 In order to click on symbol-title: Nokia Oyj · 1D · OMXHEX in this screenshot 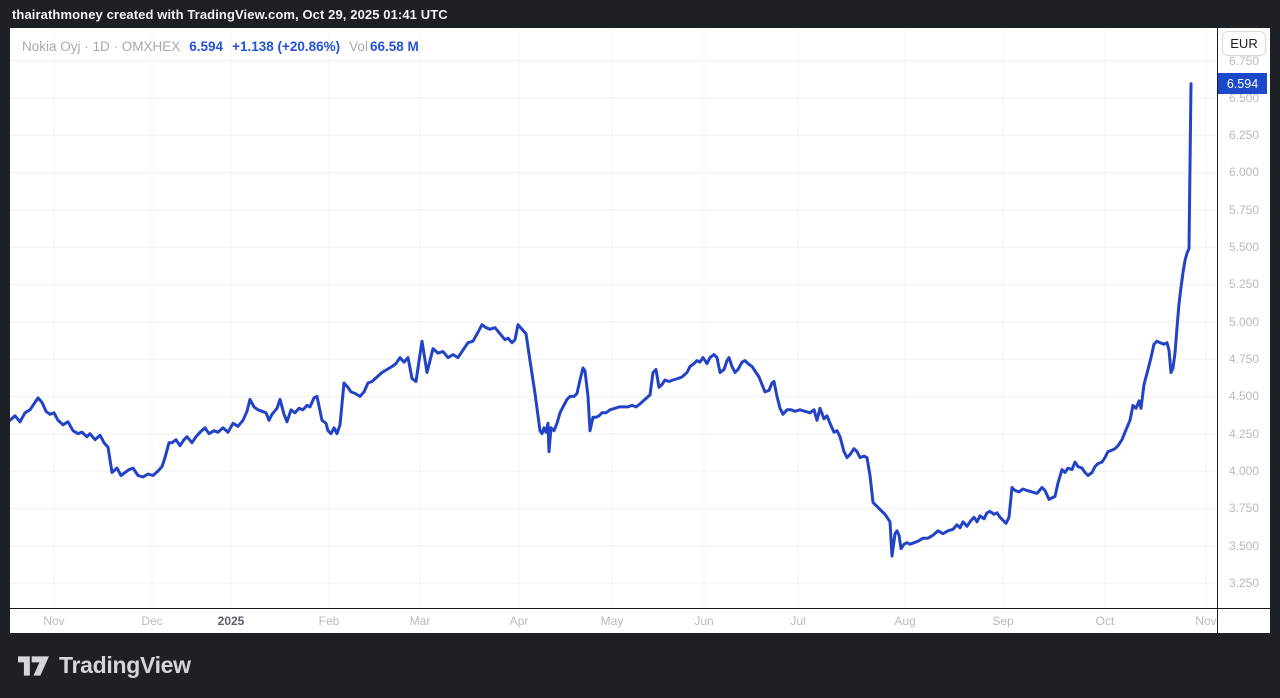, I will do `click(101, 46)`.